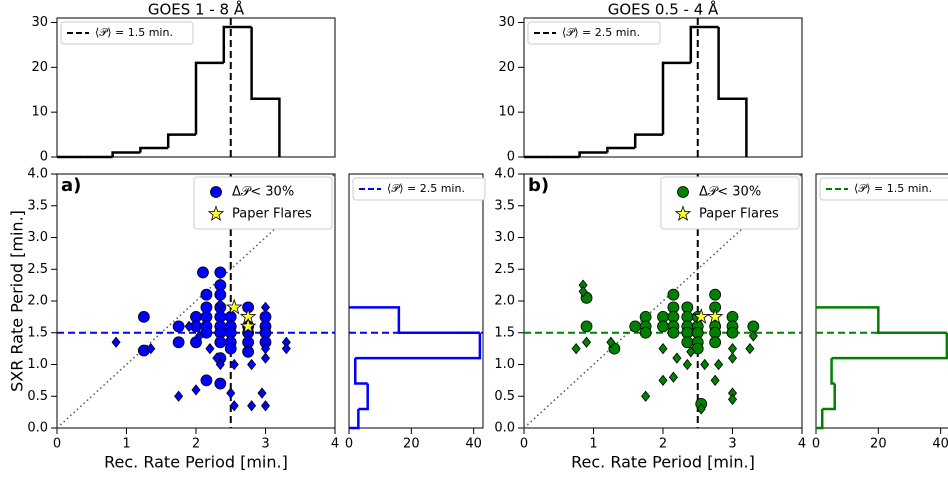 The height and width of the screenshot is (484, 948). I want to click on y-tick-label: 1.5, so click(37, 332).